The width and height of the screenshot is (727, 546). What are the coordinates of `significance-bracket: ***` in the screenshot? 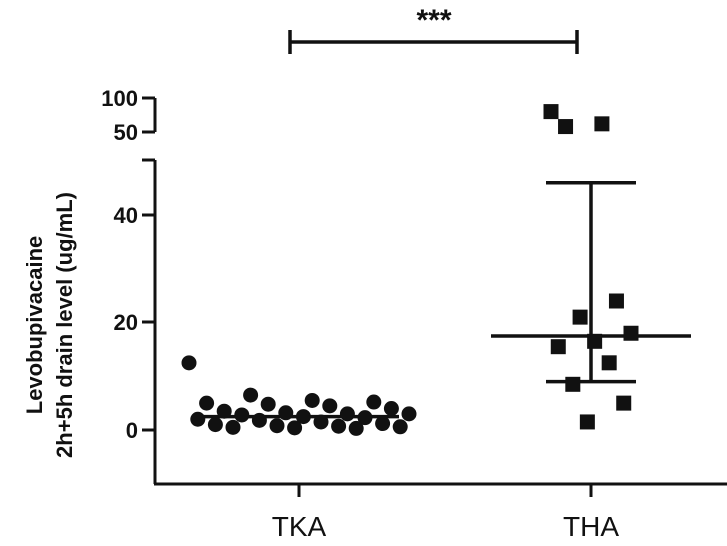 It's located at (433, 29).